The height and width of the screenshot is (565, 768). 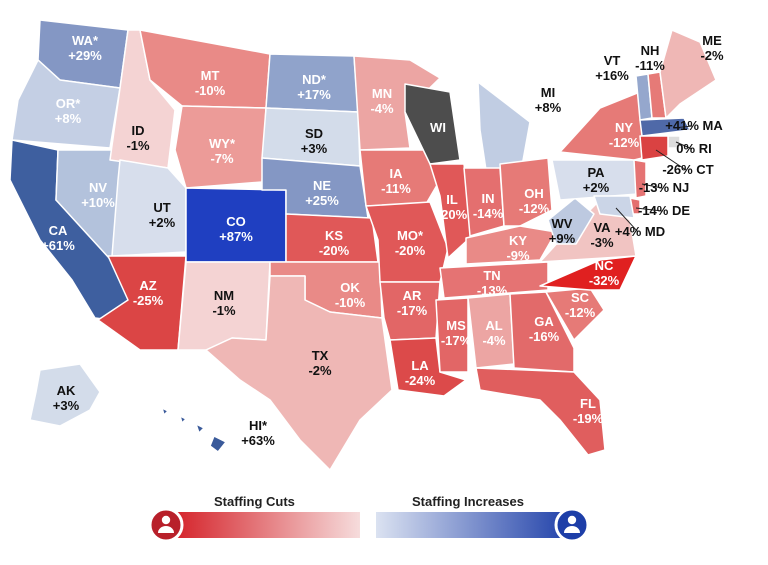 I want to click on state-value-oh: -12%, so click(x=534, y=208).